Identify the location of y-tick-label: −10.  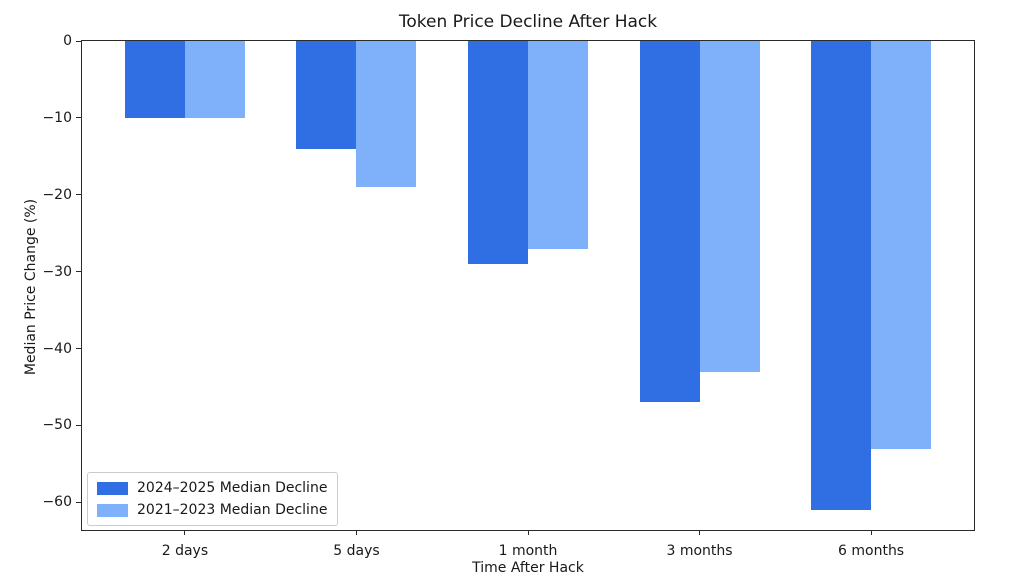
(57, 117).